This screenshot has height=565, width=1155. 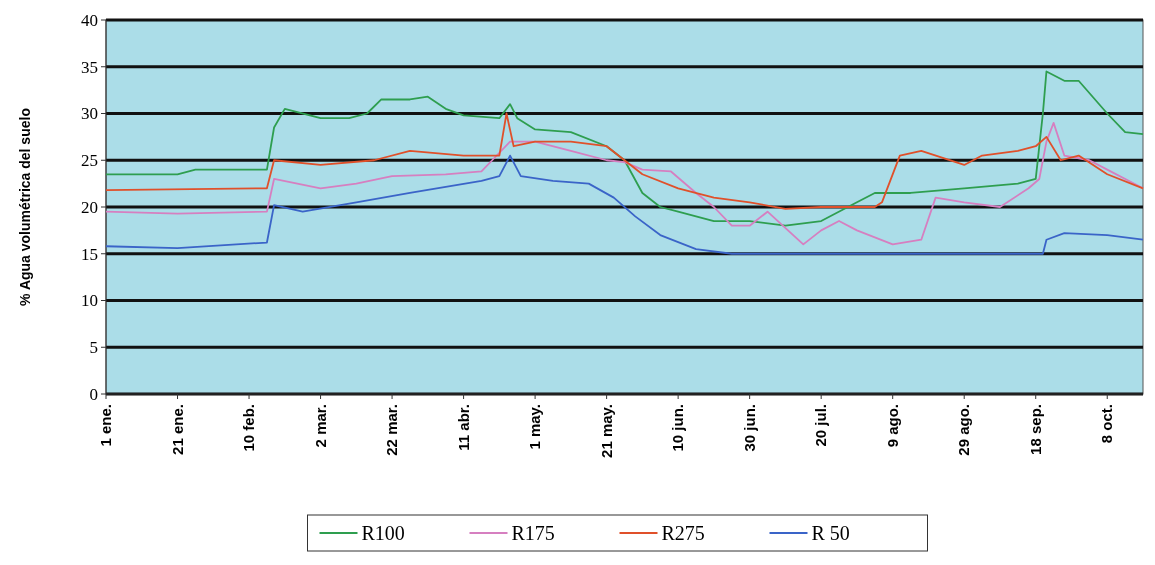 I want to click on x-tick-label: 20 jul., so click(x=821, y=425).